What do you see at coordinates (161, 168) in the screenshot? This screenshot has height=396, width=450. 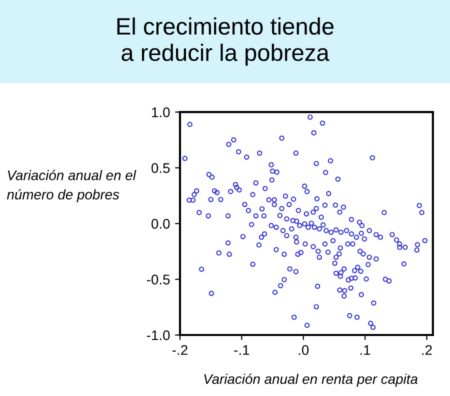 I see `y-tick-label: 0.5` at bounding box center [161, 168].